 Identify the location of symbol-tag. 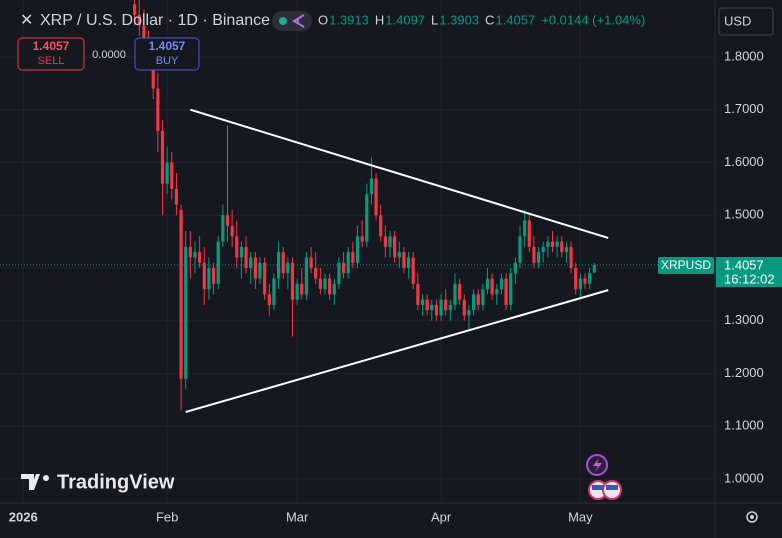
(686, 265).